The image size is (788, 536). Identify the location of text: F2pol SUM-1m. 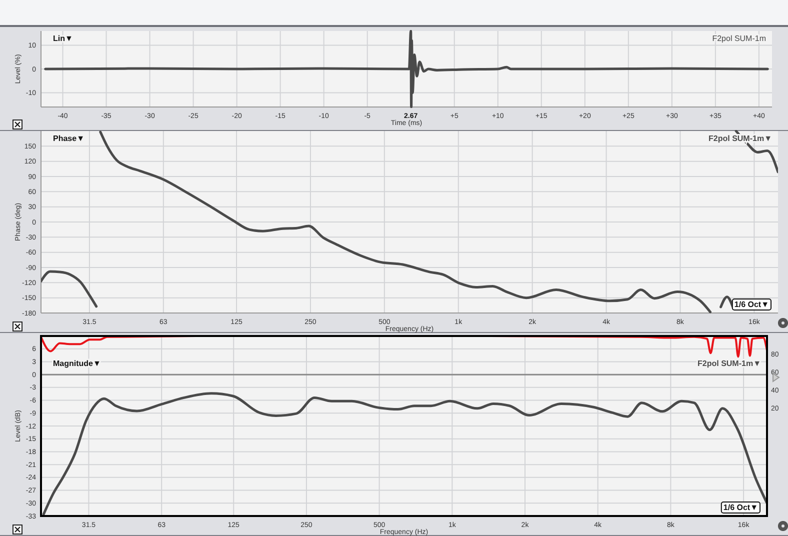
(739, 38).